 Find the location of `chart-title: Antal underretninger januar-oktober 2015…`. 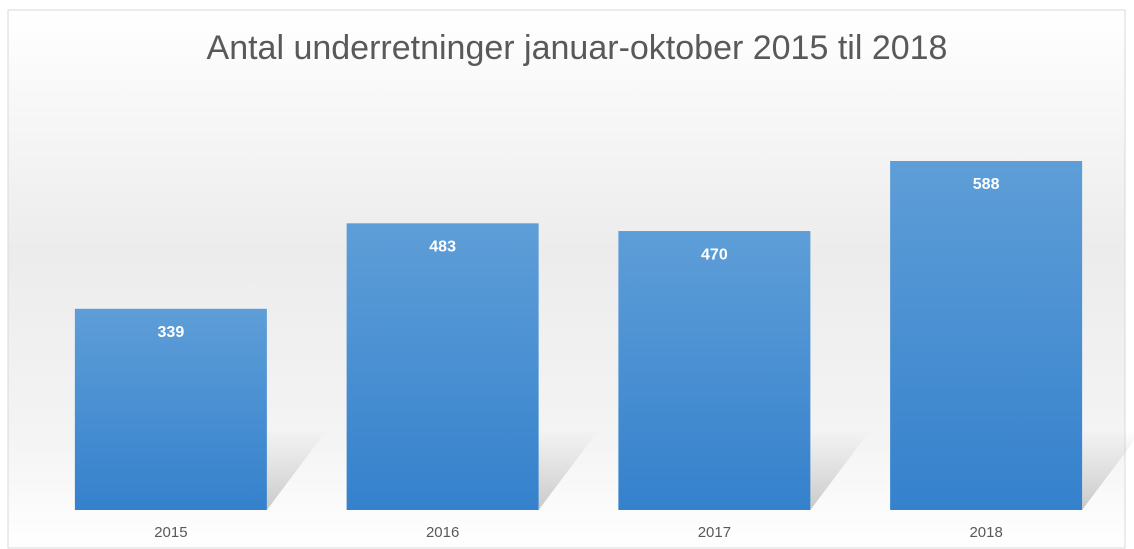

chart-title: Antal underretninger januar-oktober 2015… is located at coordinates (577, 48).